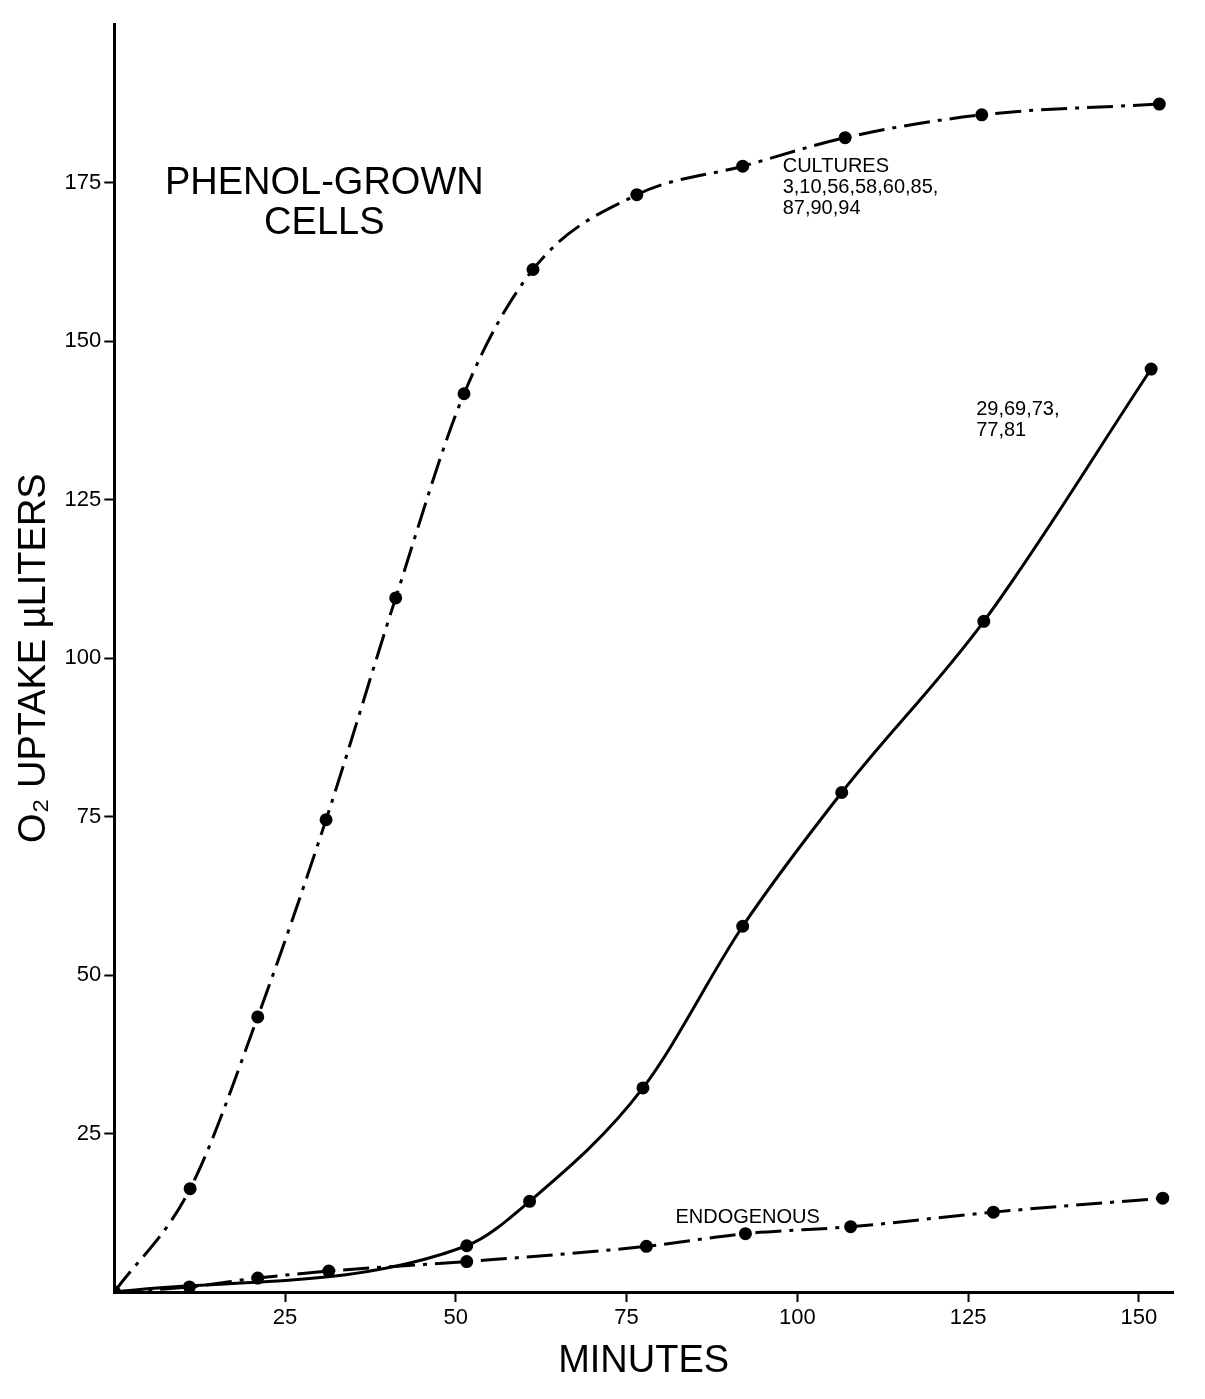 The image size is (1205, 1399). I want to click on y-axis-title: O₂ UPTAKE µLITERS, so click(32, 658).